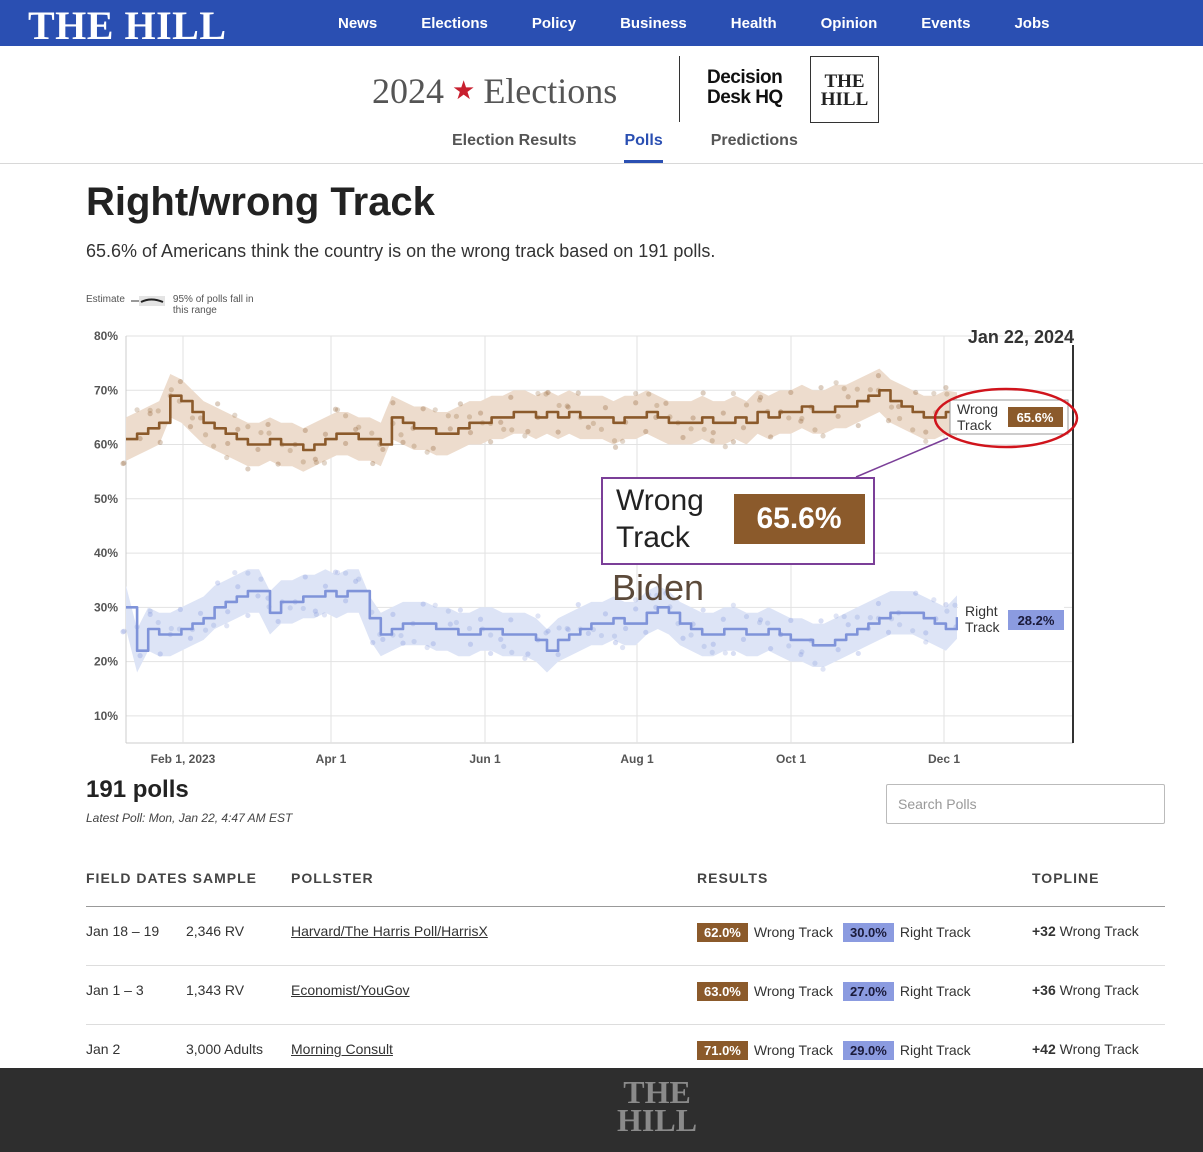 This screenshot has width=1203, height=1152. What do you see at coordinates (657, 1106) in the screenshot?
I see `footer-logo: THE HILL` at bounding box center [657, 1106].